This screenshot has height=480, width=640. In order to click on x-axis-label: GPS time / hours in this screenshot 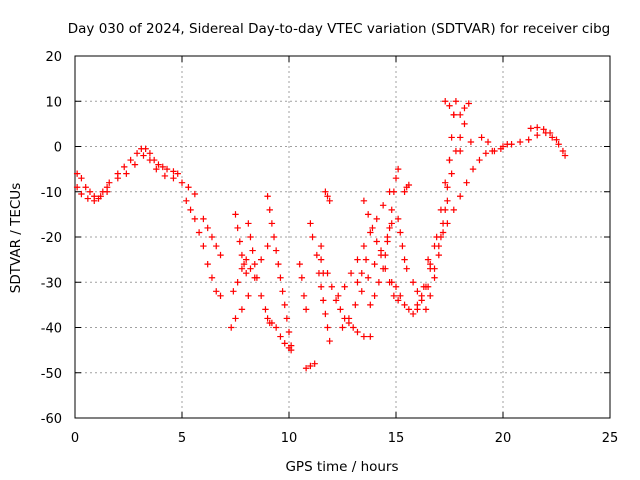, I will do `click(341, 467)`.